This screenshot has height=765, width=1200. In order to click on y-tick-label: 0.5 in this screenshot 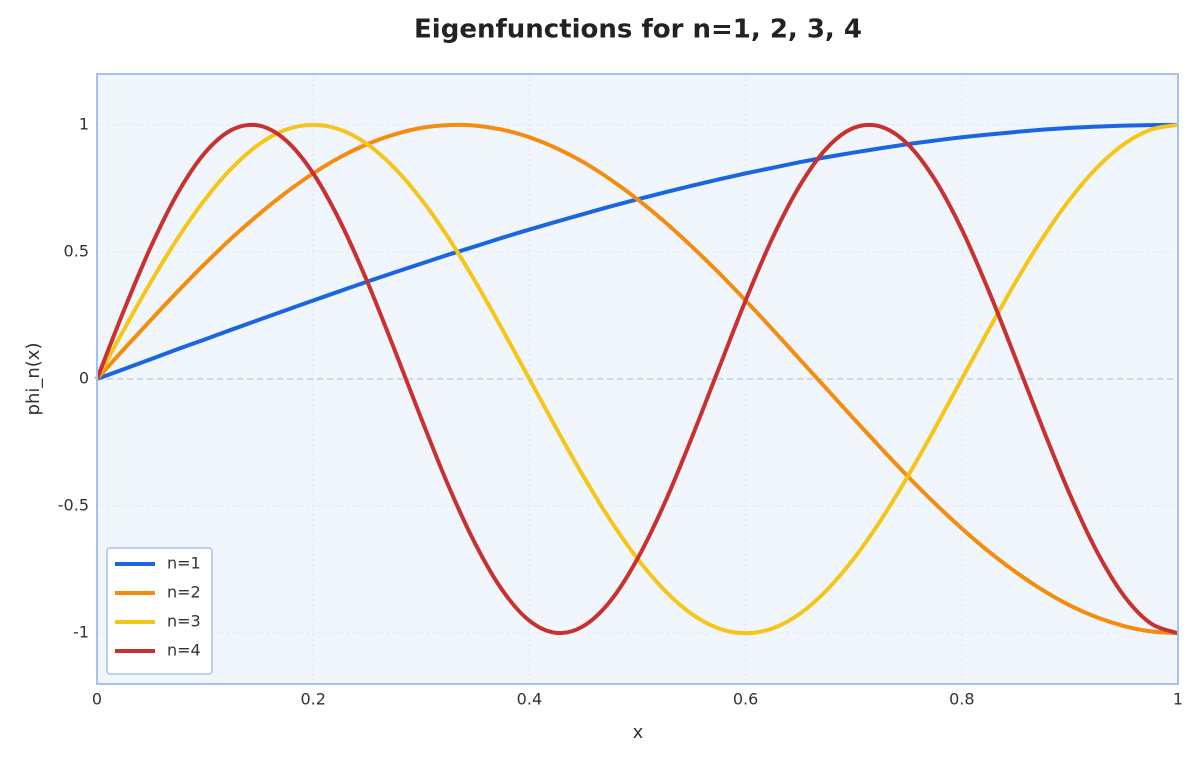, I will do `click(76, 250)`.